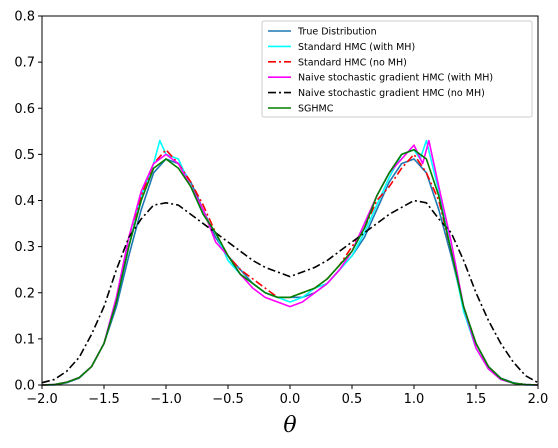 The height and width of the screenshot is (448, 558). I want to click on x-tick-label: 2.0, so click(538, 399).